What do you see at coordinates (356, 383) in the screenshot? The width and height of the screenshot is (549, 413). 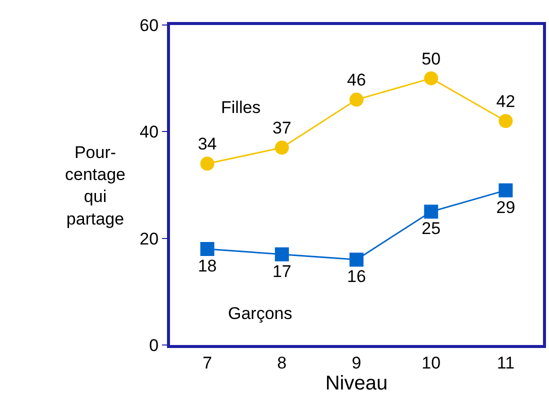 I see `x-axis-title: Niveau` at bounding box center [356, 383].